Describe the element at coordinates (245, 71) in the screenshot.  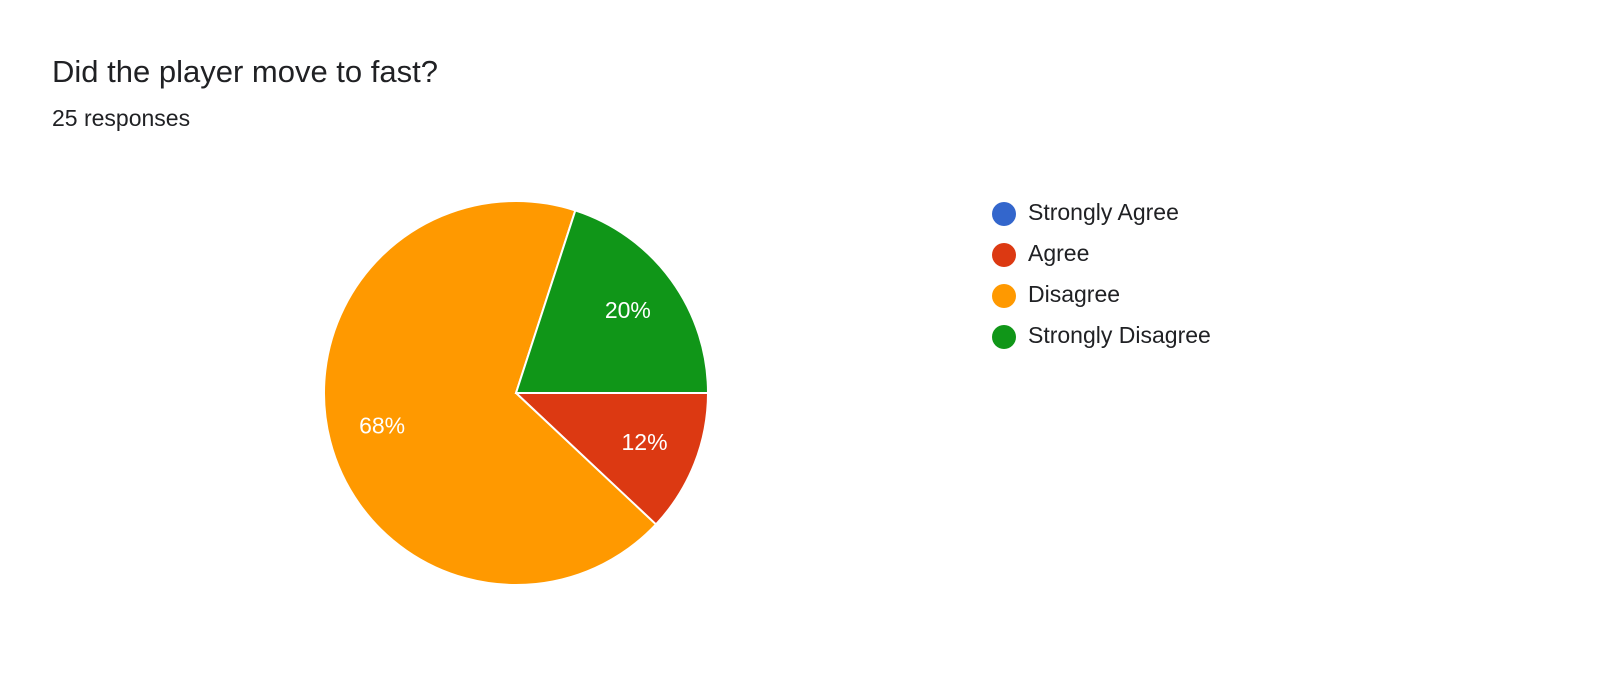
I see `chart-title: Did the player move to fast?` at that location.